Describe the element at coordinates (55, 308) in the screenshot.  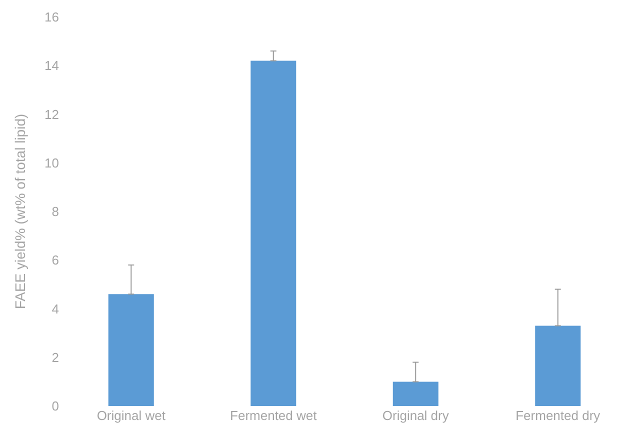
I see `y-tick-label: 4` at that location.